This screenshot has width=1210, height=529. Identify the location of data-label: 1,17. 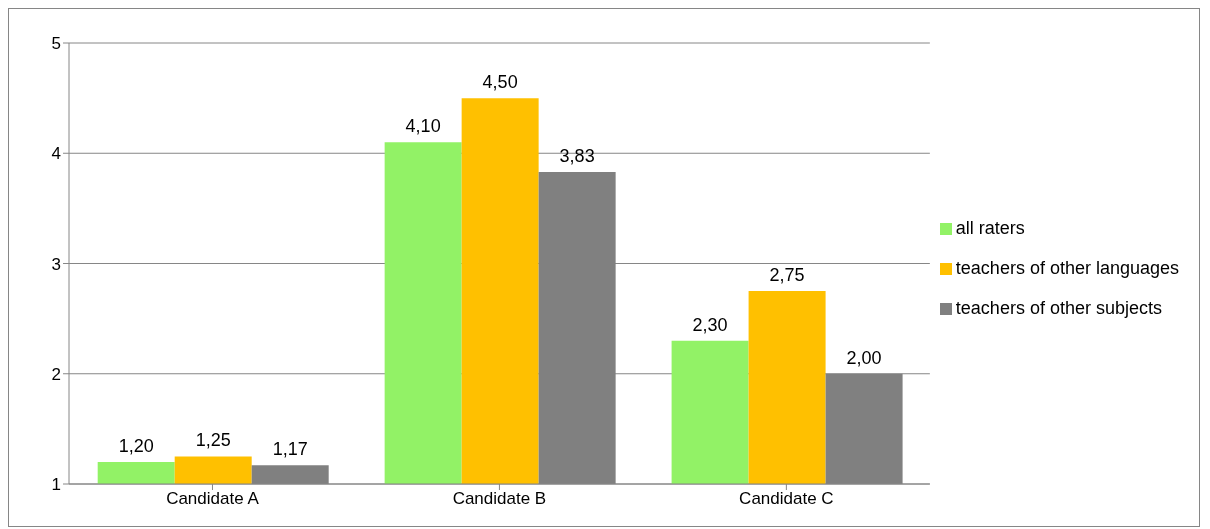
(290, 449).